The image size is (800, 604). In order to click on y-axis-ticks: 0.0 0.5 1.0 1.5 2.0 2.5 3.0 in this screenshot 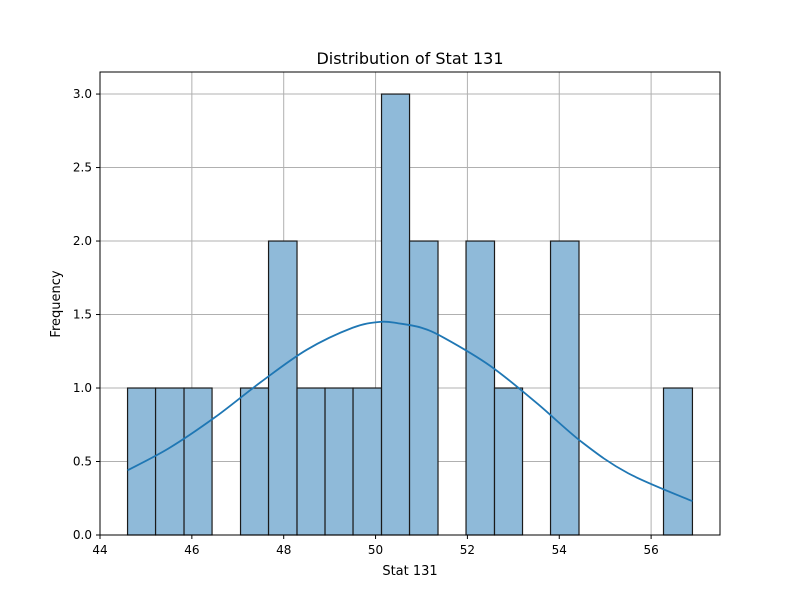, I will do `click(86, 314)`.